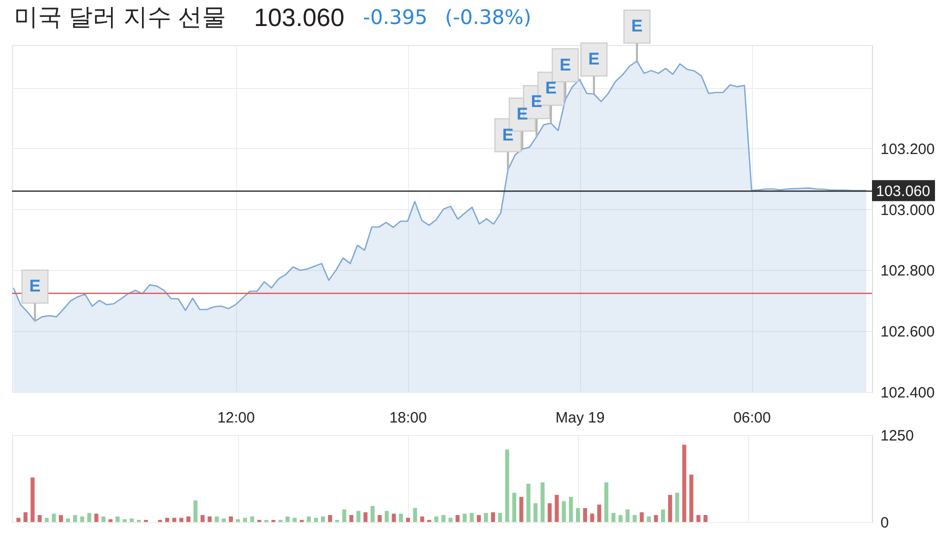 This screenshot has height=540, width=943. Describe the element at coordinates (907, 332) in the screenshot. I see `y-tick-label: 102.600` at that location.